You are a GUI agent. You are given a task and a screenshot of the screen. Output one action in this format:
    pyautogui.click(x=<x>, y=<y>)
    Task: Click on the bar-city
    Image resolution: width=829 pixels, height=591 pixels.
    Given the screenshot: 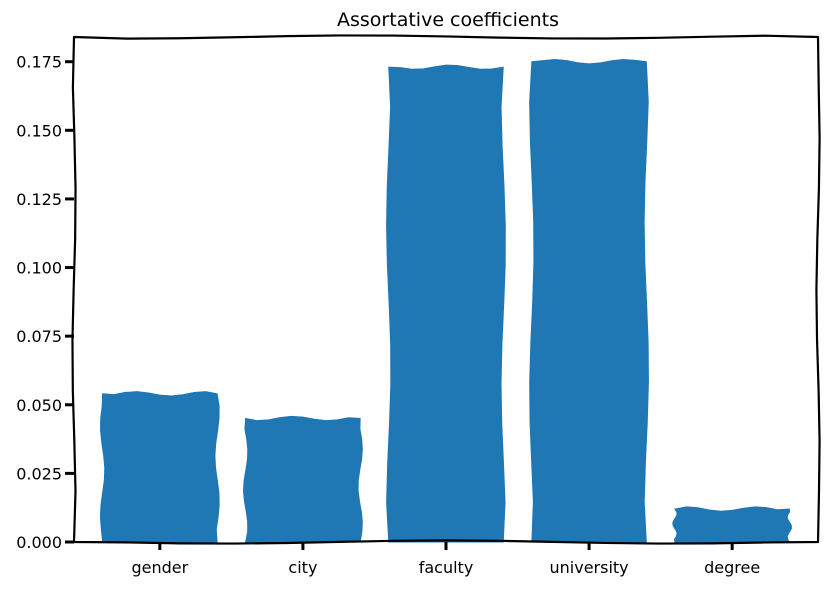 What is the action you would take?
    pyautogui.click(x=302, y=479)
    